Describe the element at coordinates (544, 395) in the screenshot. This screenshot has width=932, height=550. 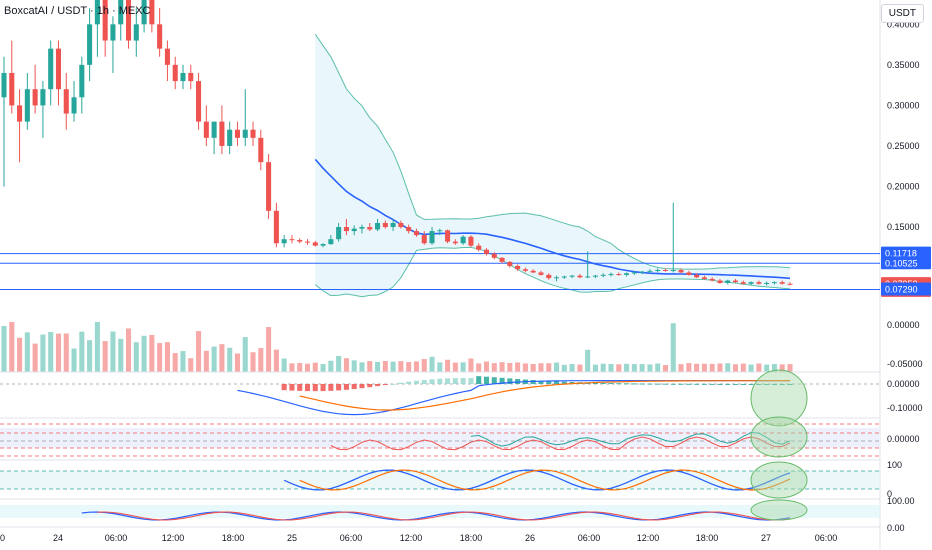
I see `macd-signal-line` at that location.